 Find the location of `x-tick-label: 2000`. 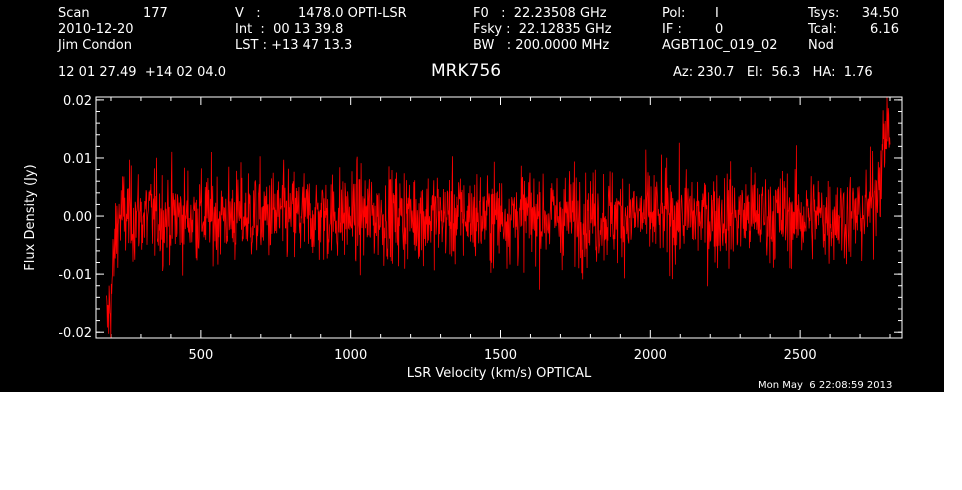

x-tick-label: 2000 is located at coordinates (650, 355).